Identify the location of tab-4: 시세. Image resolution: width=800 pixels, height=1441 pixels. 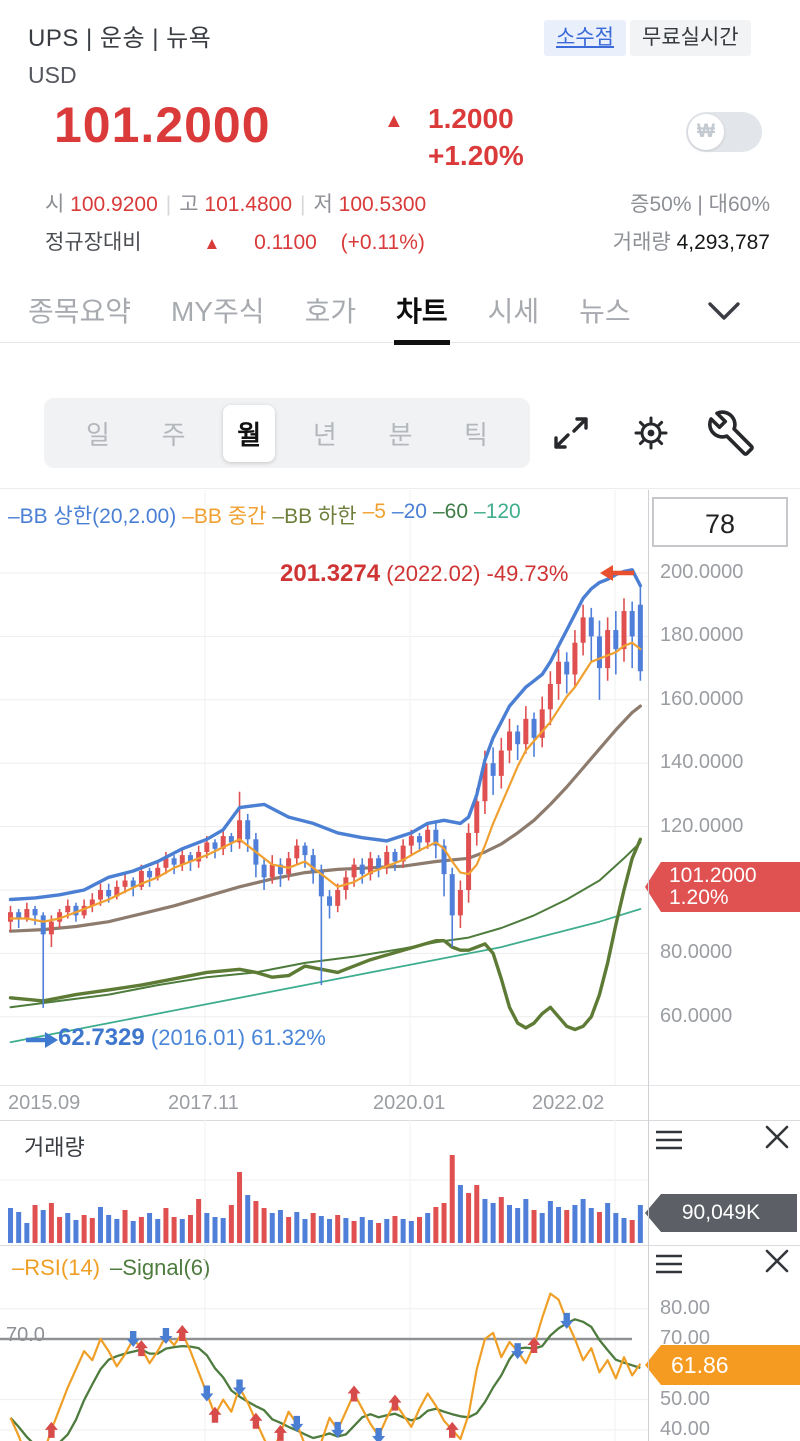
(513, 311).